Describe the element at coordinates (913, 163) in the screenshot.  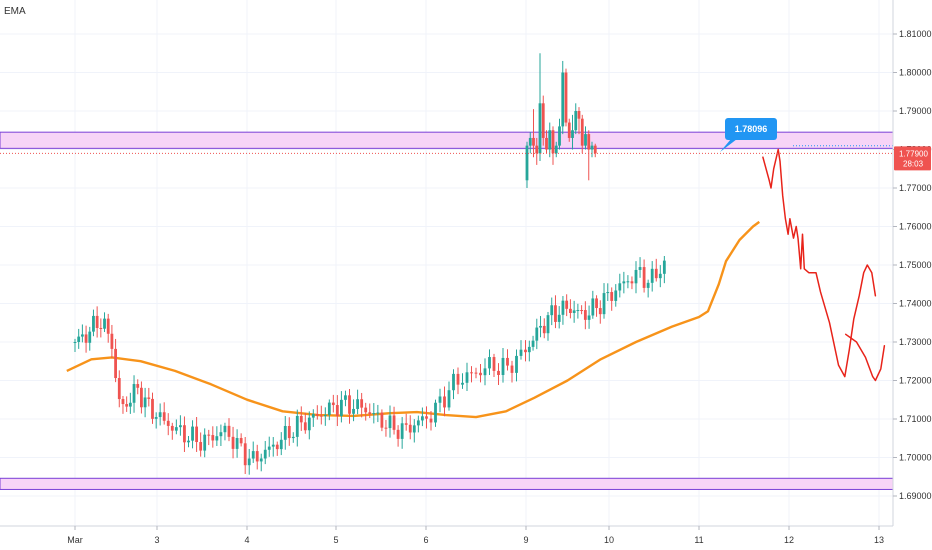
I see `price-tag-countdown: 28:03` at that location.